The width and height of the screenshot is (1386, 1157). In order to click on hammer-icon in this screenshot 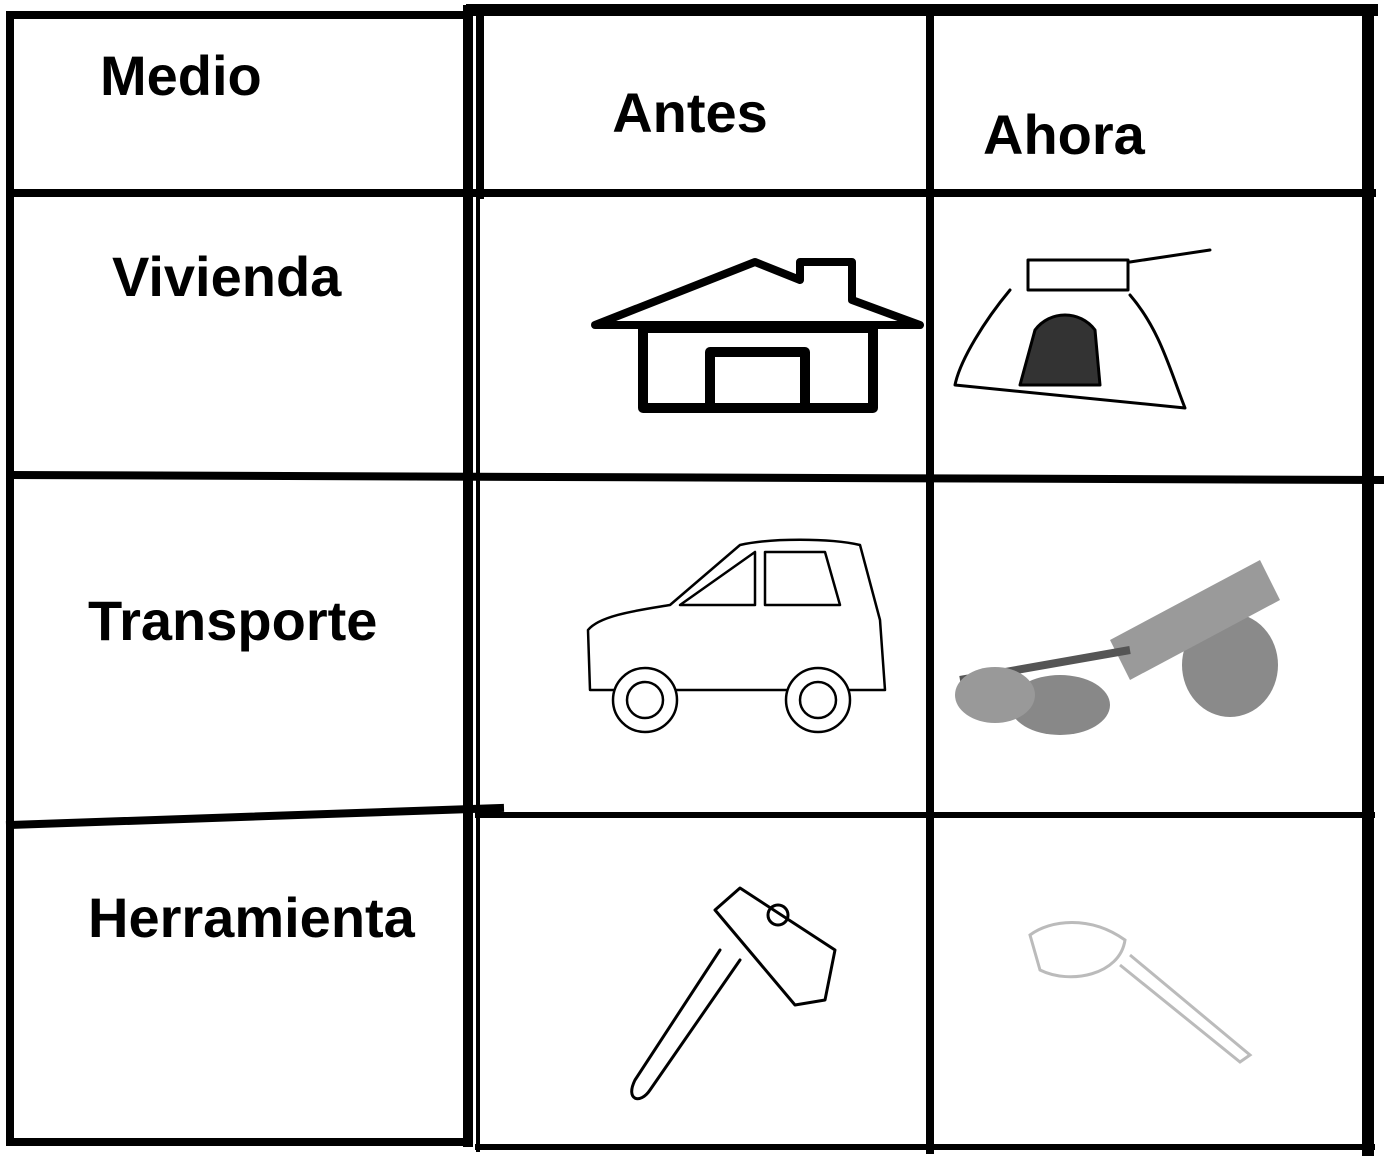, I will do `click(733, 993)`.